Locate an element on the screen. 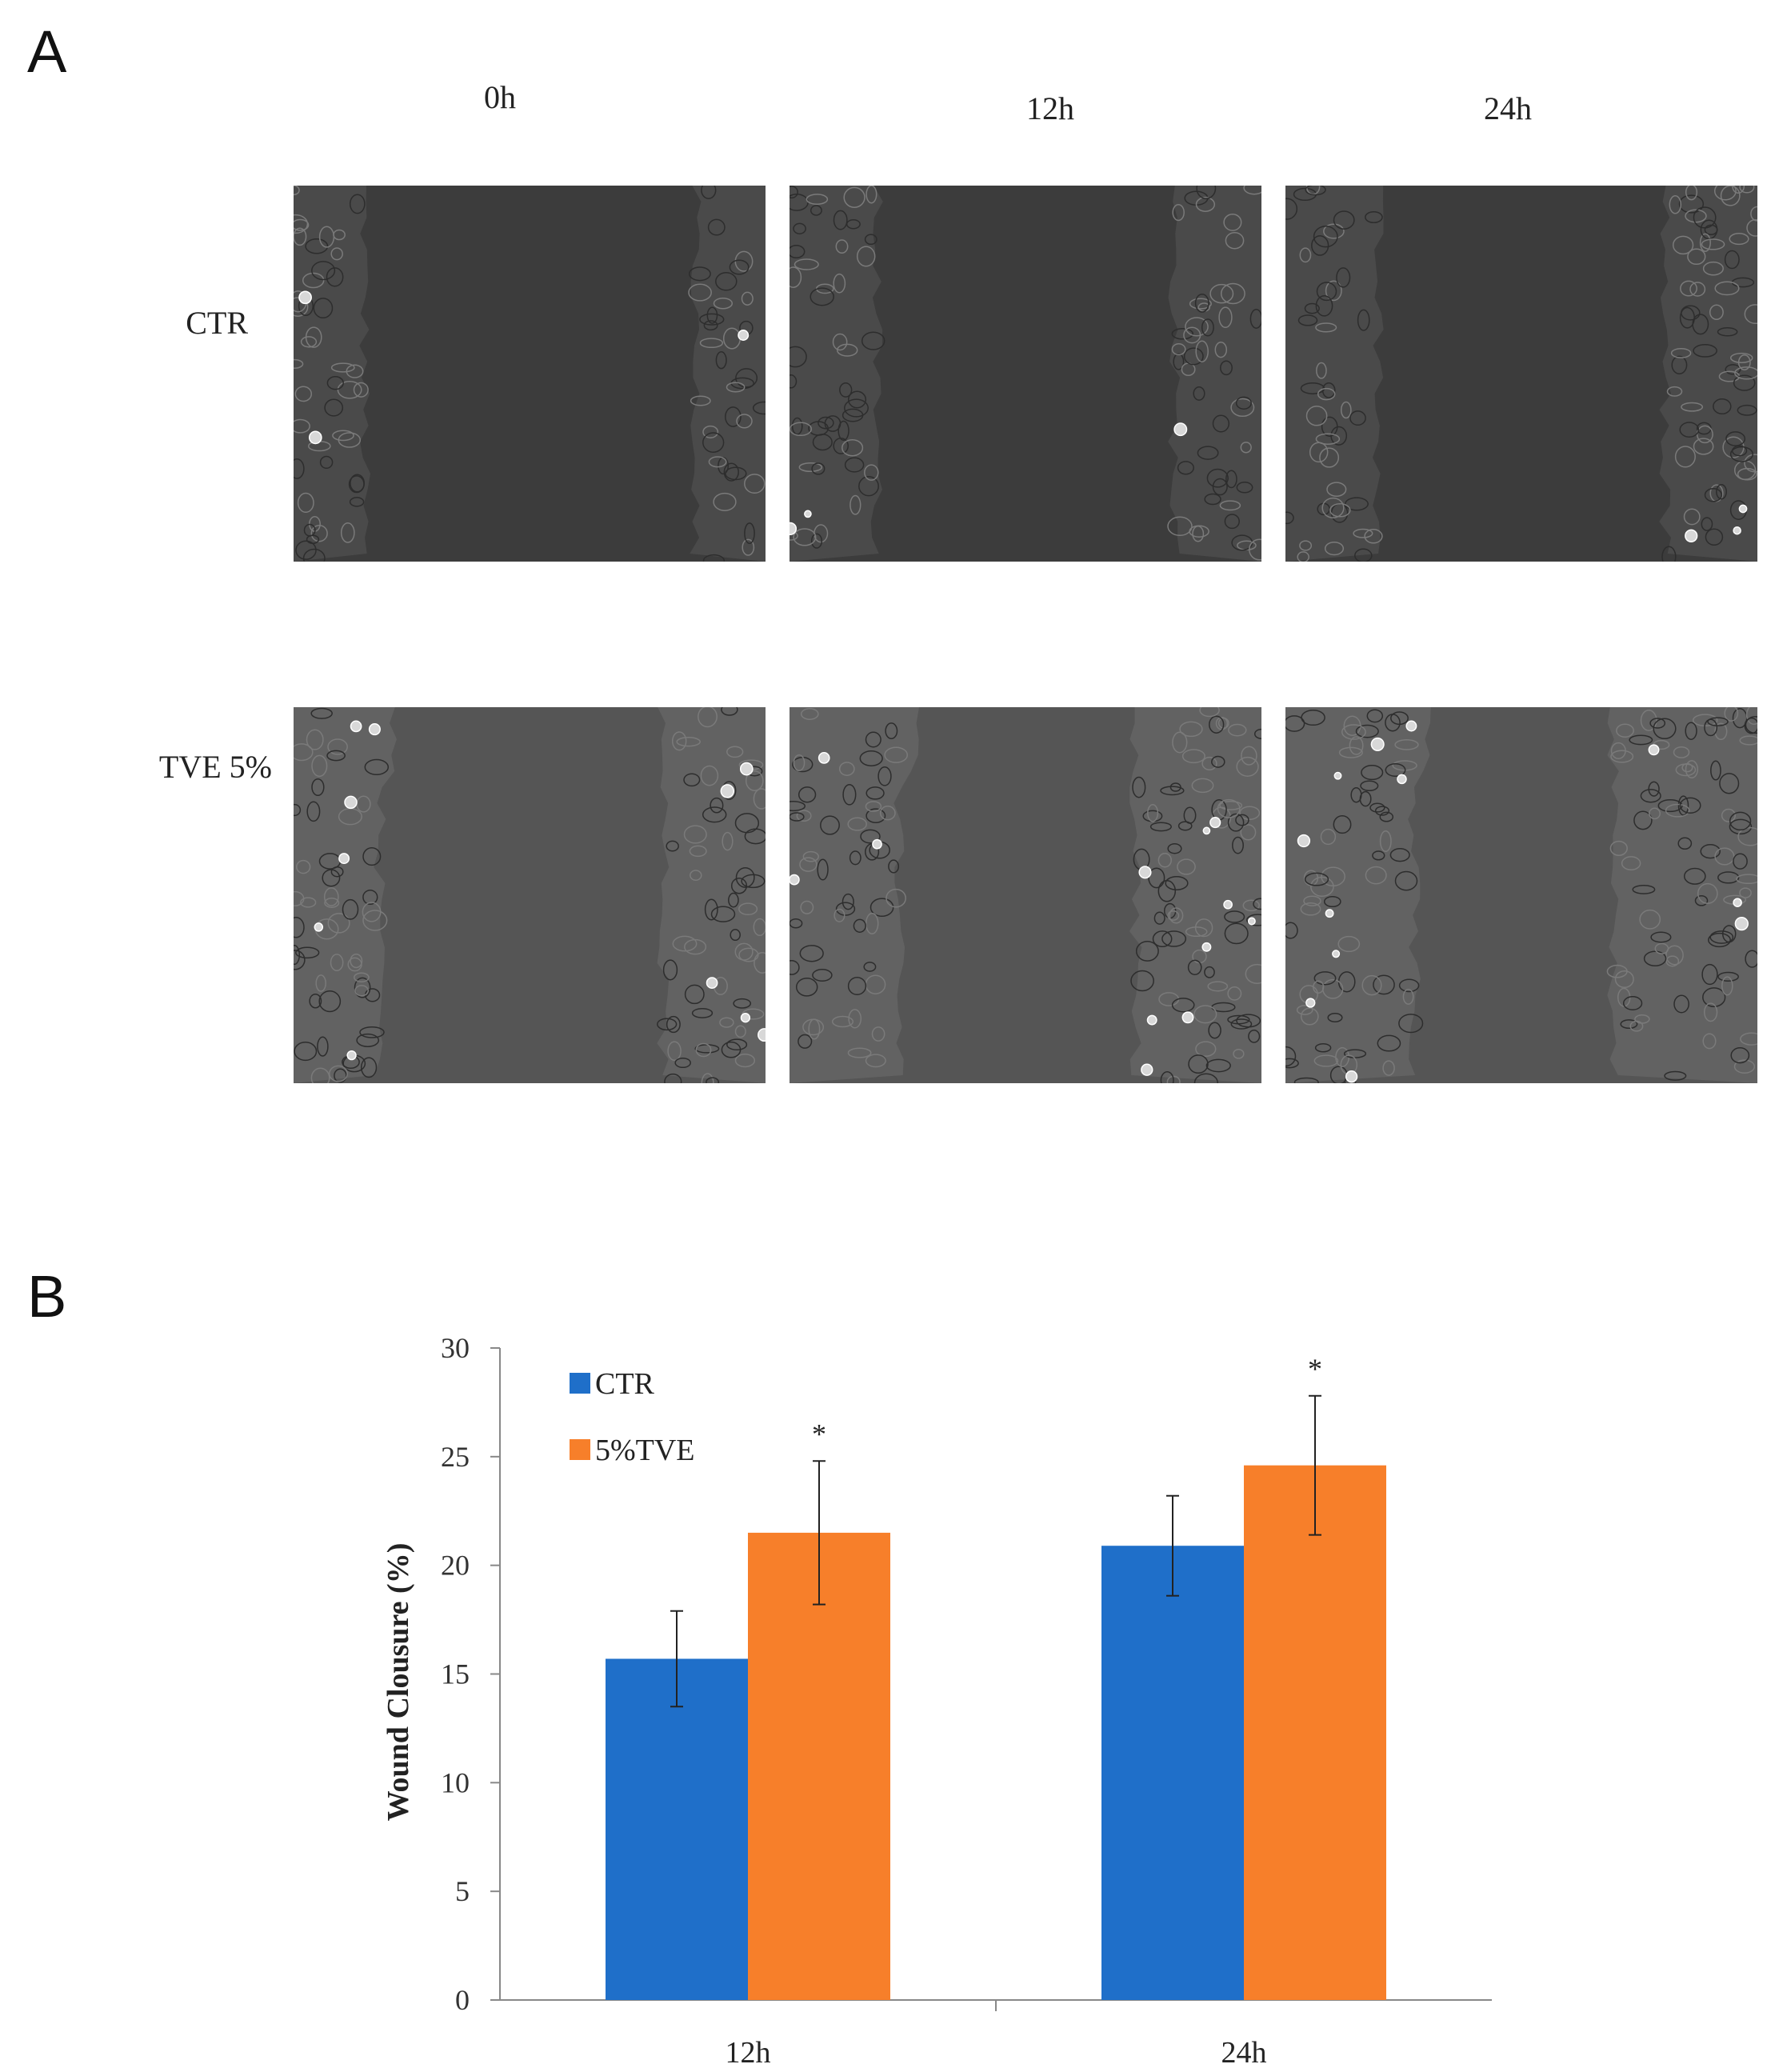 This screenshot has width=1771, height=2072. x-tick-label: 12h is located at coordinates (748, 2053).